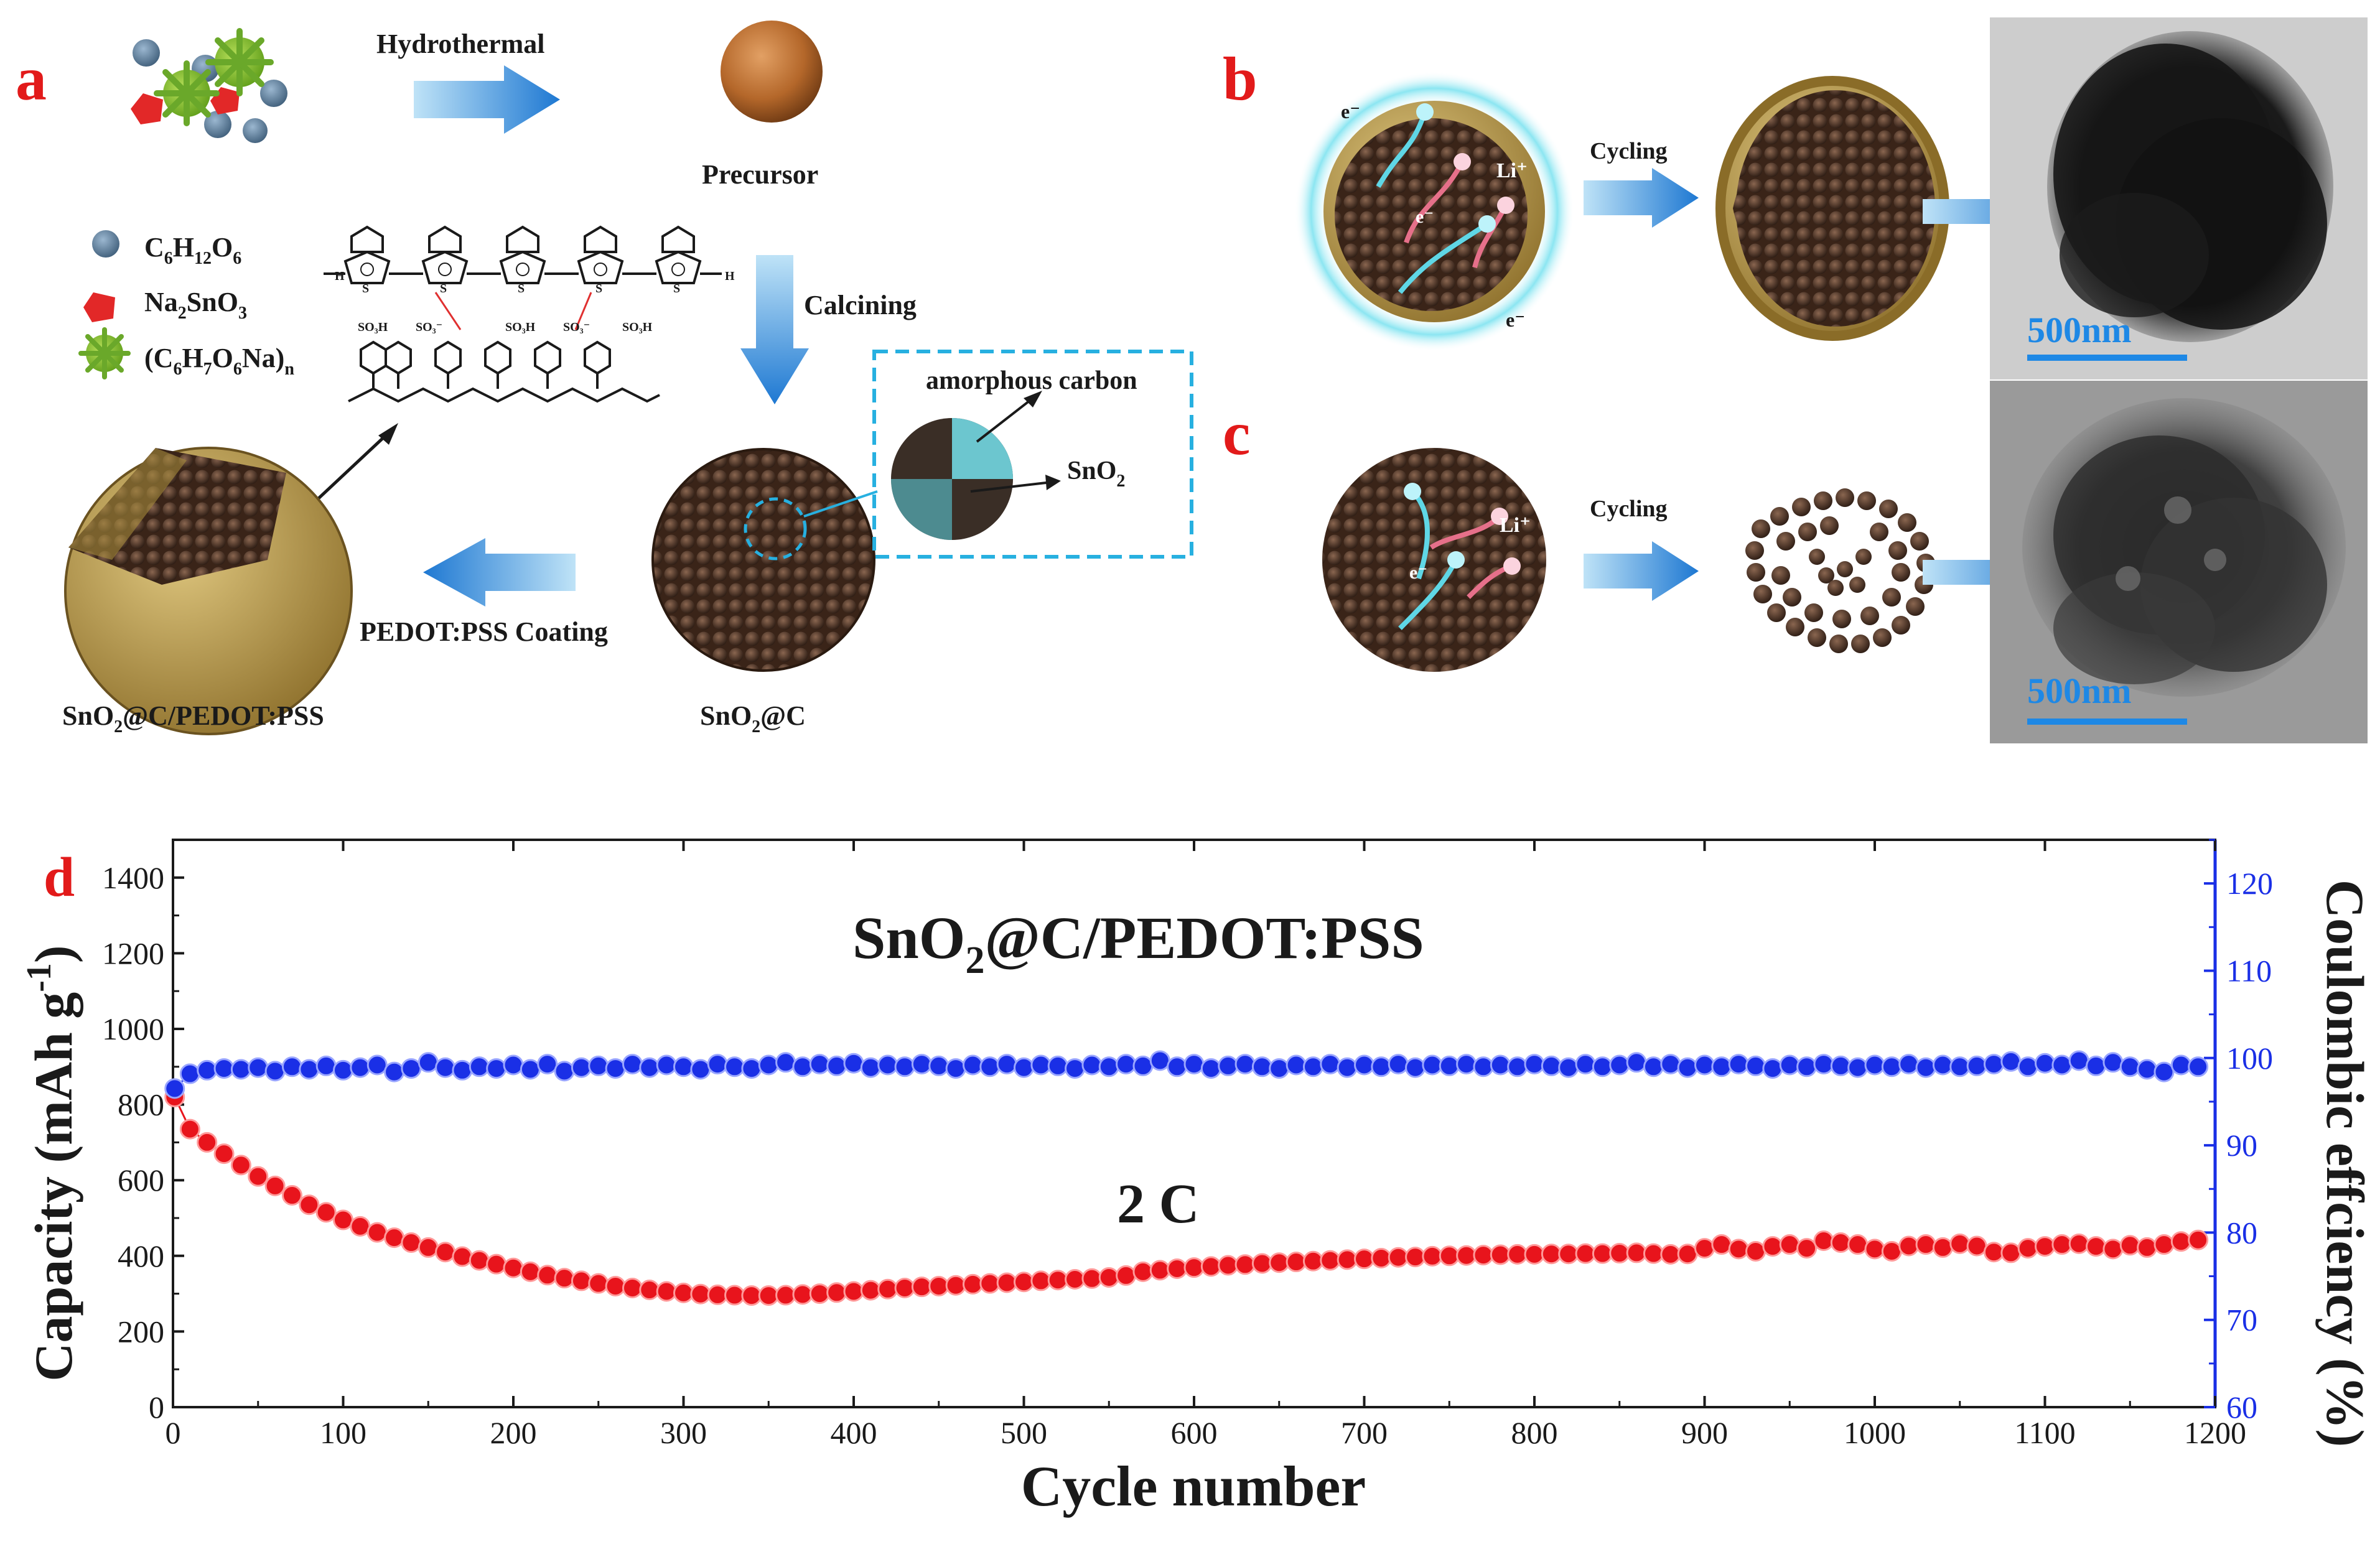  What do you see at coordinates (1011, 487) in the screenshot?
I see `sno2-pointer` at bounding box center [1011, 487].